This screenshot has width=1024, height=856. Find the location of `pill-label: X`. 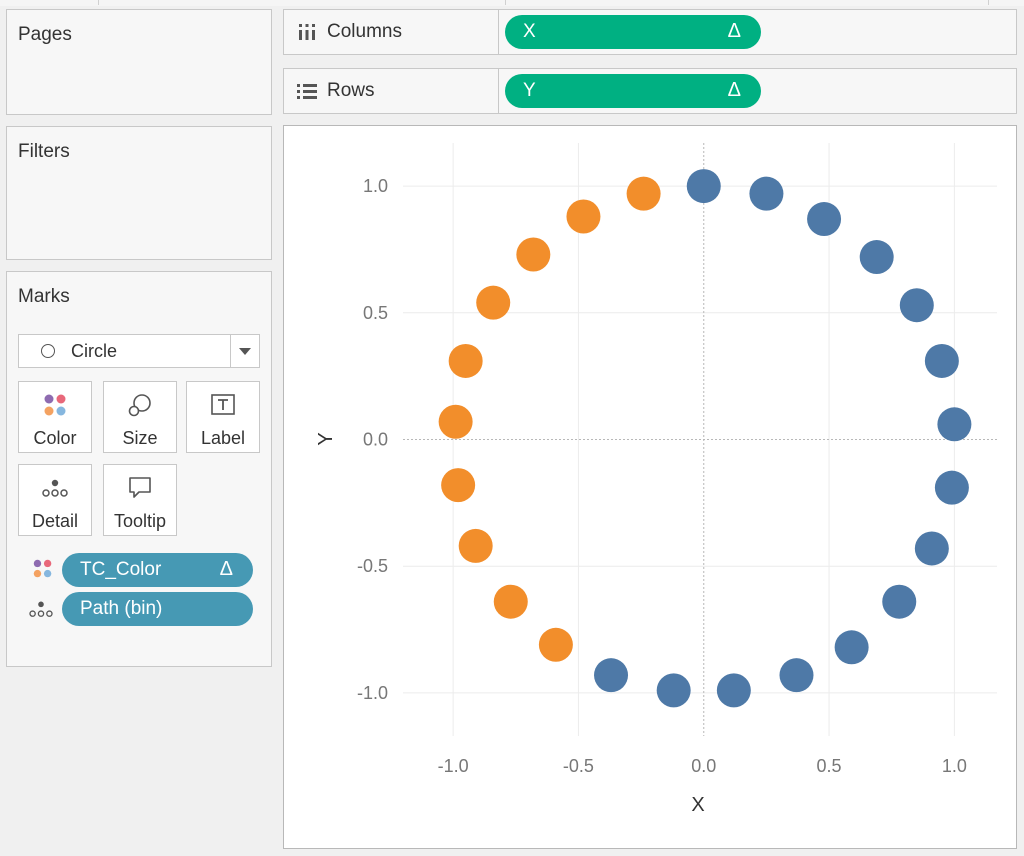

pill-label: X is located at coordinates (529, 31).